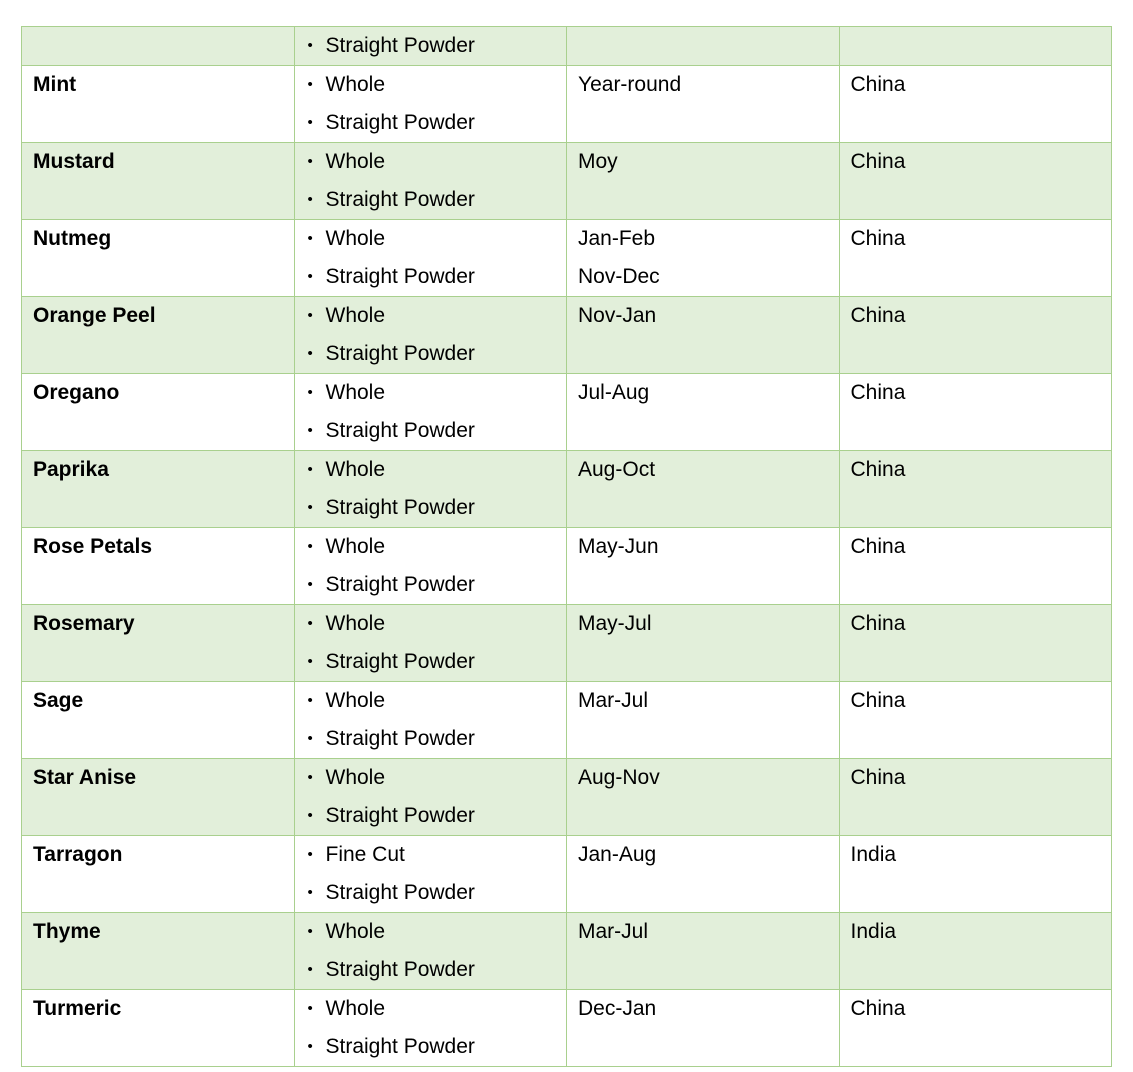  I want to click on season-text: Nov-Dec, so click(619, 276).